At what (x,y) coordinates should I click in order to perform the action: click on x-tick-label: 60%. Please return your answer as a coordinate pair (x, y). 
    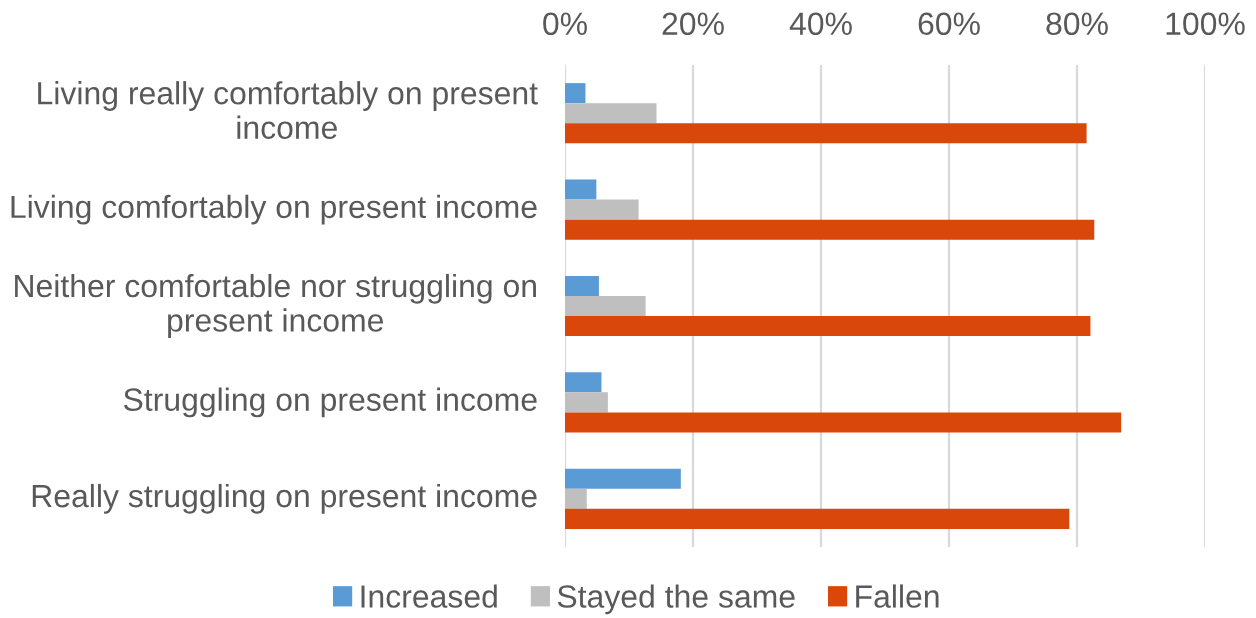
    Looking at the image, I should click on (949, 24).